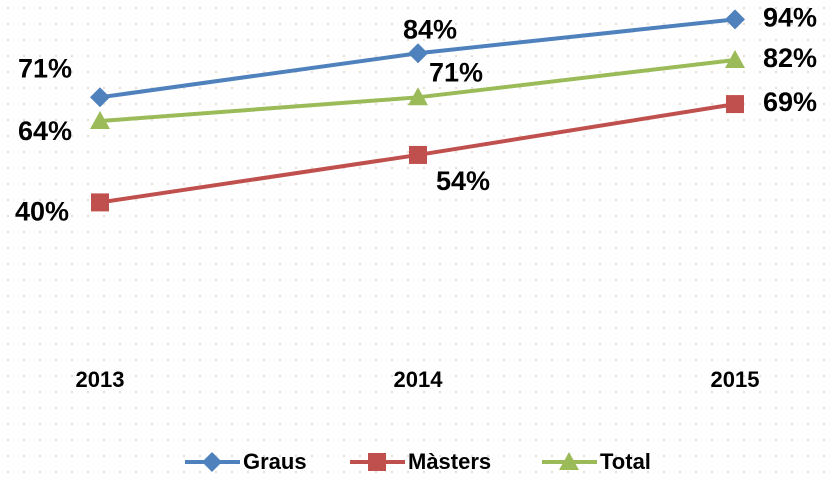 The width and height of the screenshot is (831, 477). Describe the element at coordinates (42, 212) in the screenshot. I see `value-label: 40%` at that location.